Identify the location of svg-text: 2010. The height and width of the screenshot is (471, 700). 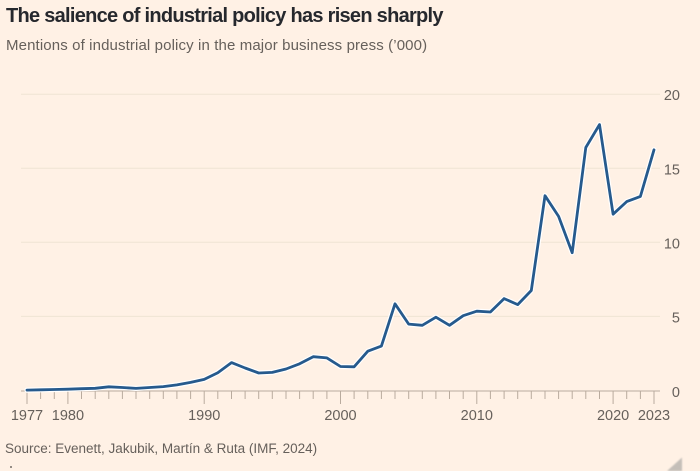
(477, 416).